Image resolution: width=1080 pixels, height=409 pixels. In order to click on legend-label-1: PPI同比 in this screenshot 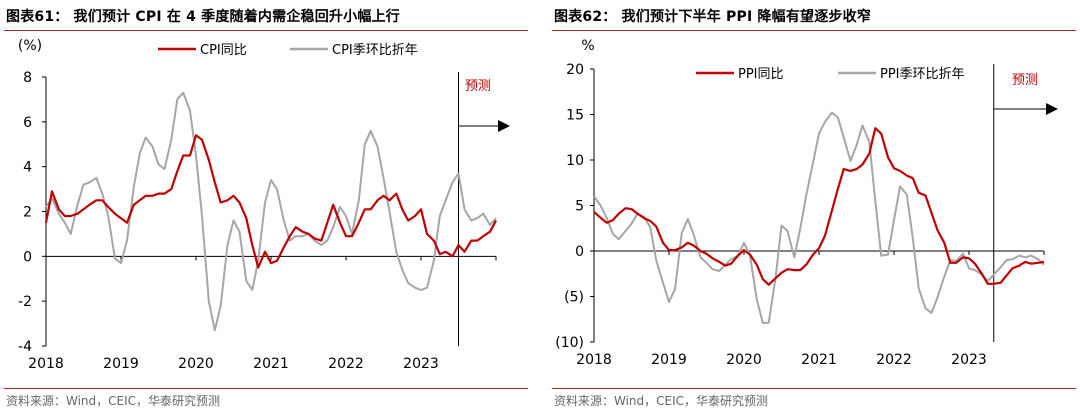, I will do `click(761, 74)`.